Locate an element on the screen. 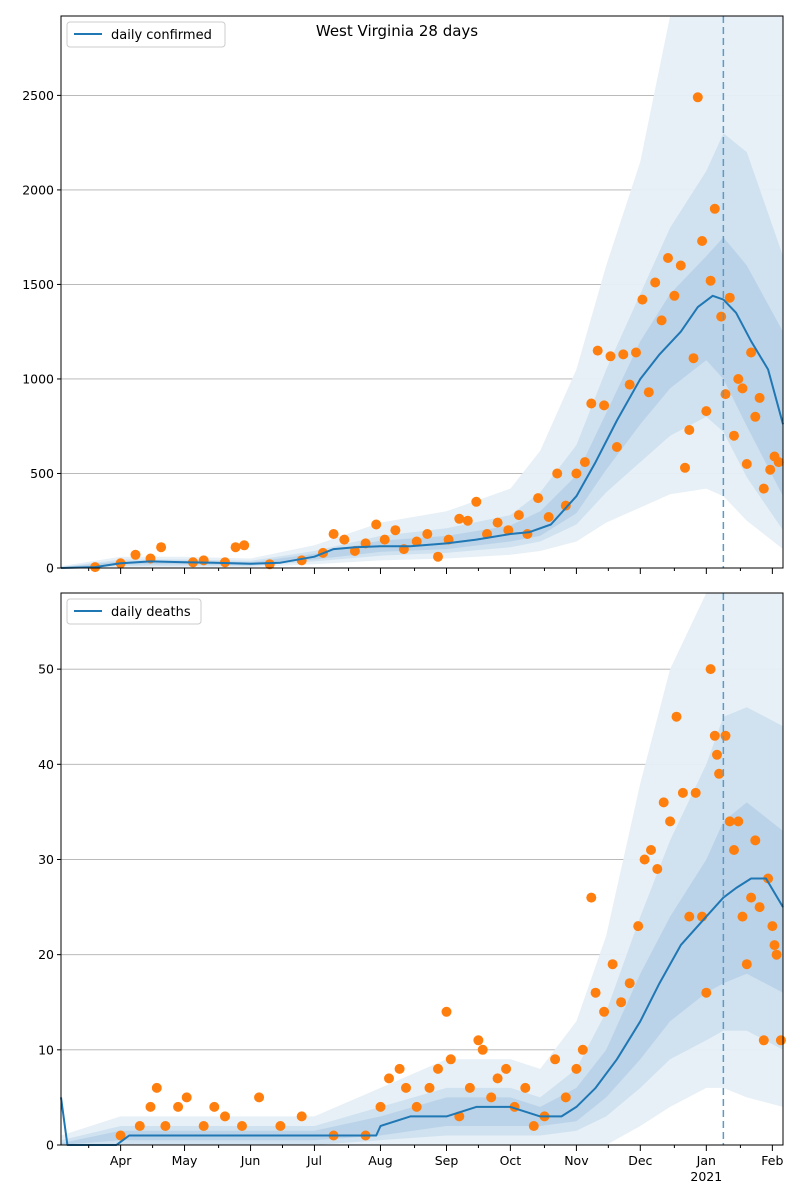 Image resolution: width=800 pixels, height=1200 pixels. deaths-legend-box is located at coordinates (134, 611).